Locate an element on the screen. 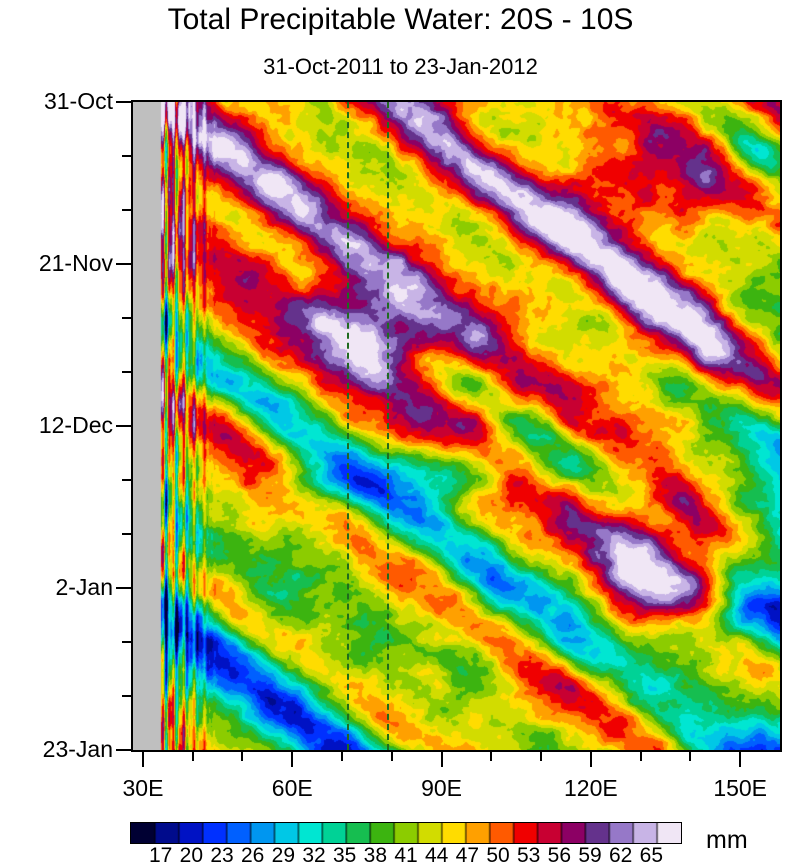 The width and height of the screenshot is (801, 867). colorbar-tick-label: 56 is located at coordinates (559, 855).